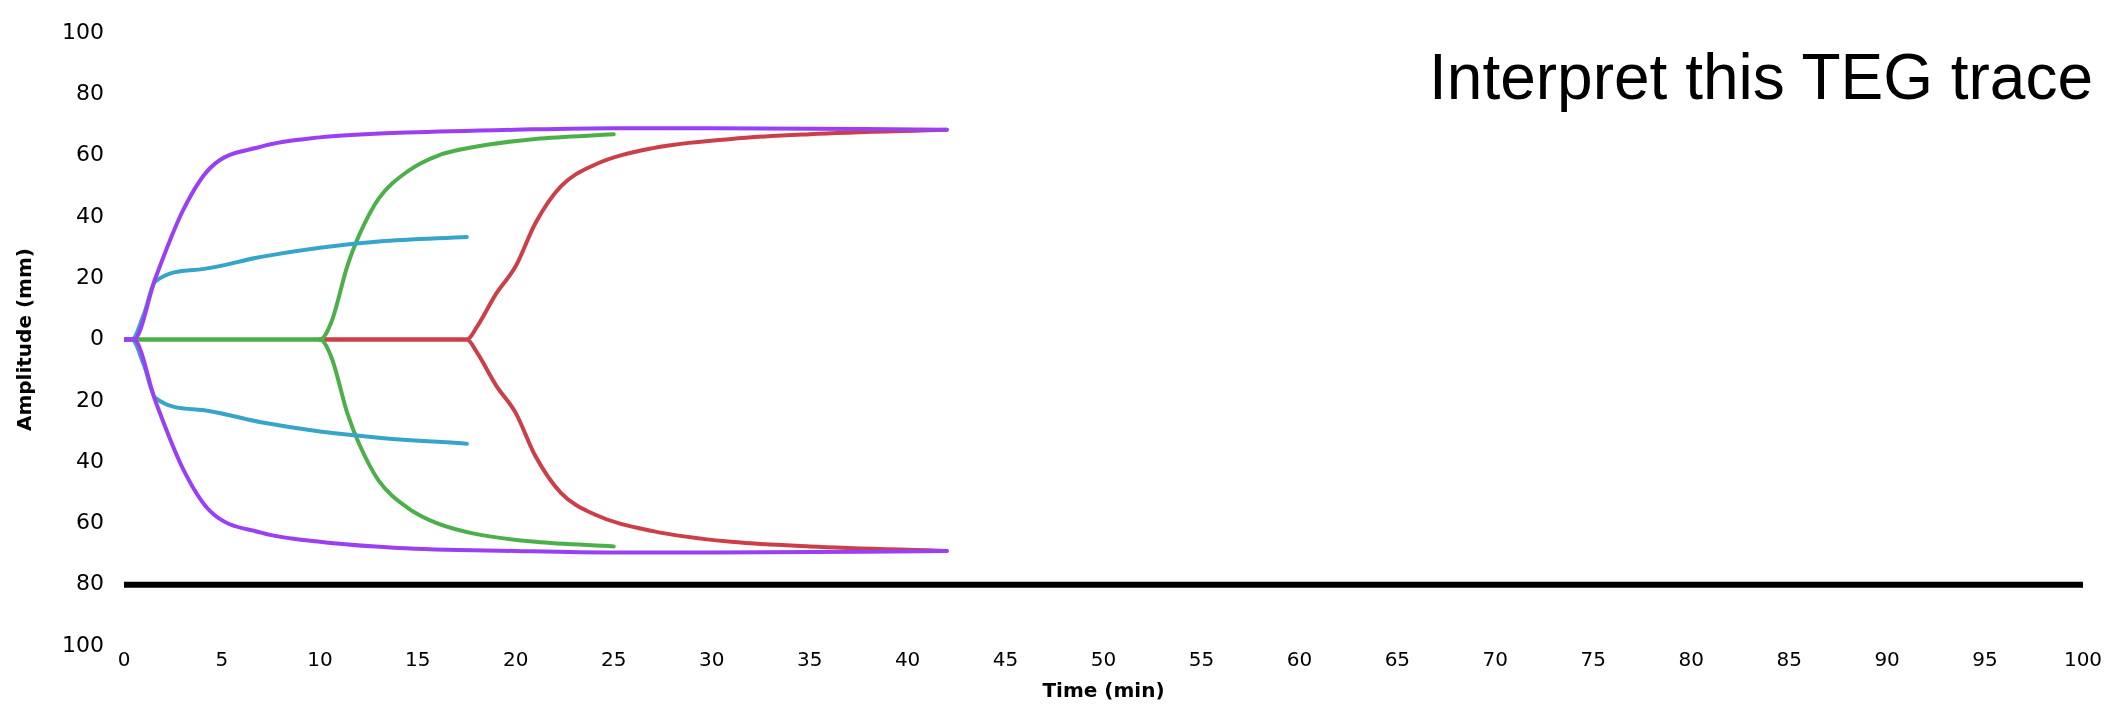 This screenshot has height=718, width=2113. What do you see at coordinates (809, 659) in the screenshot?
I see `x-tick-label: 35` at bounding box center [809, 659].